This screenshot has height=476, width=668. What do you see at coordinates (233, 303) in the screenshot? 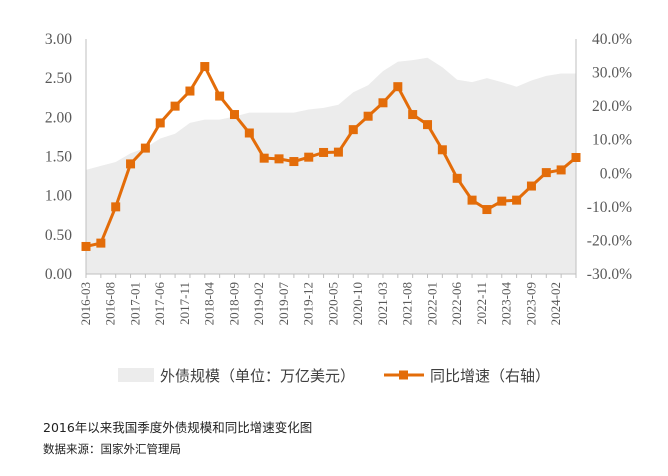
I see `x-tick-label: 2018-09` at bounding box center [233, 303].